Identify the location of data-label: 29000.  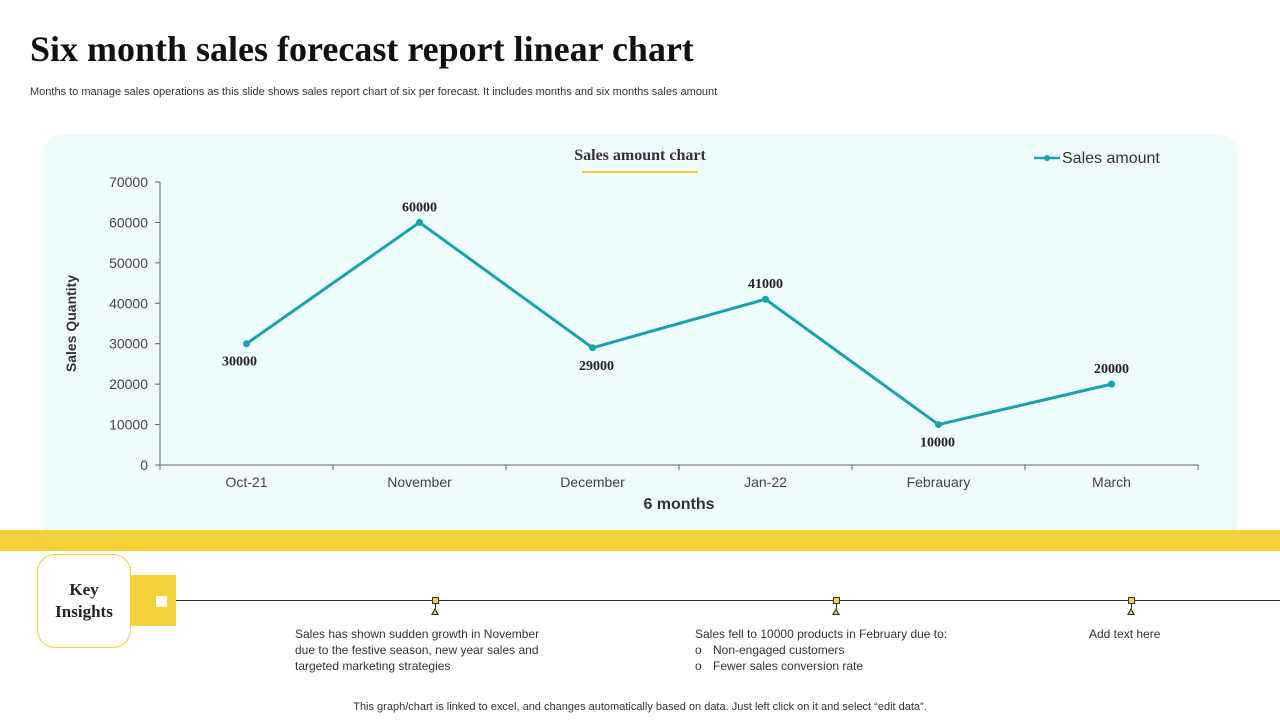
(596, 366).